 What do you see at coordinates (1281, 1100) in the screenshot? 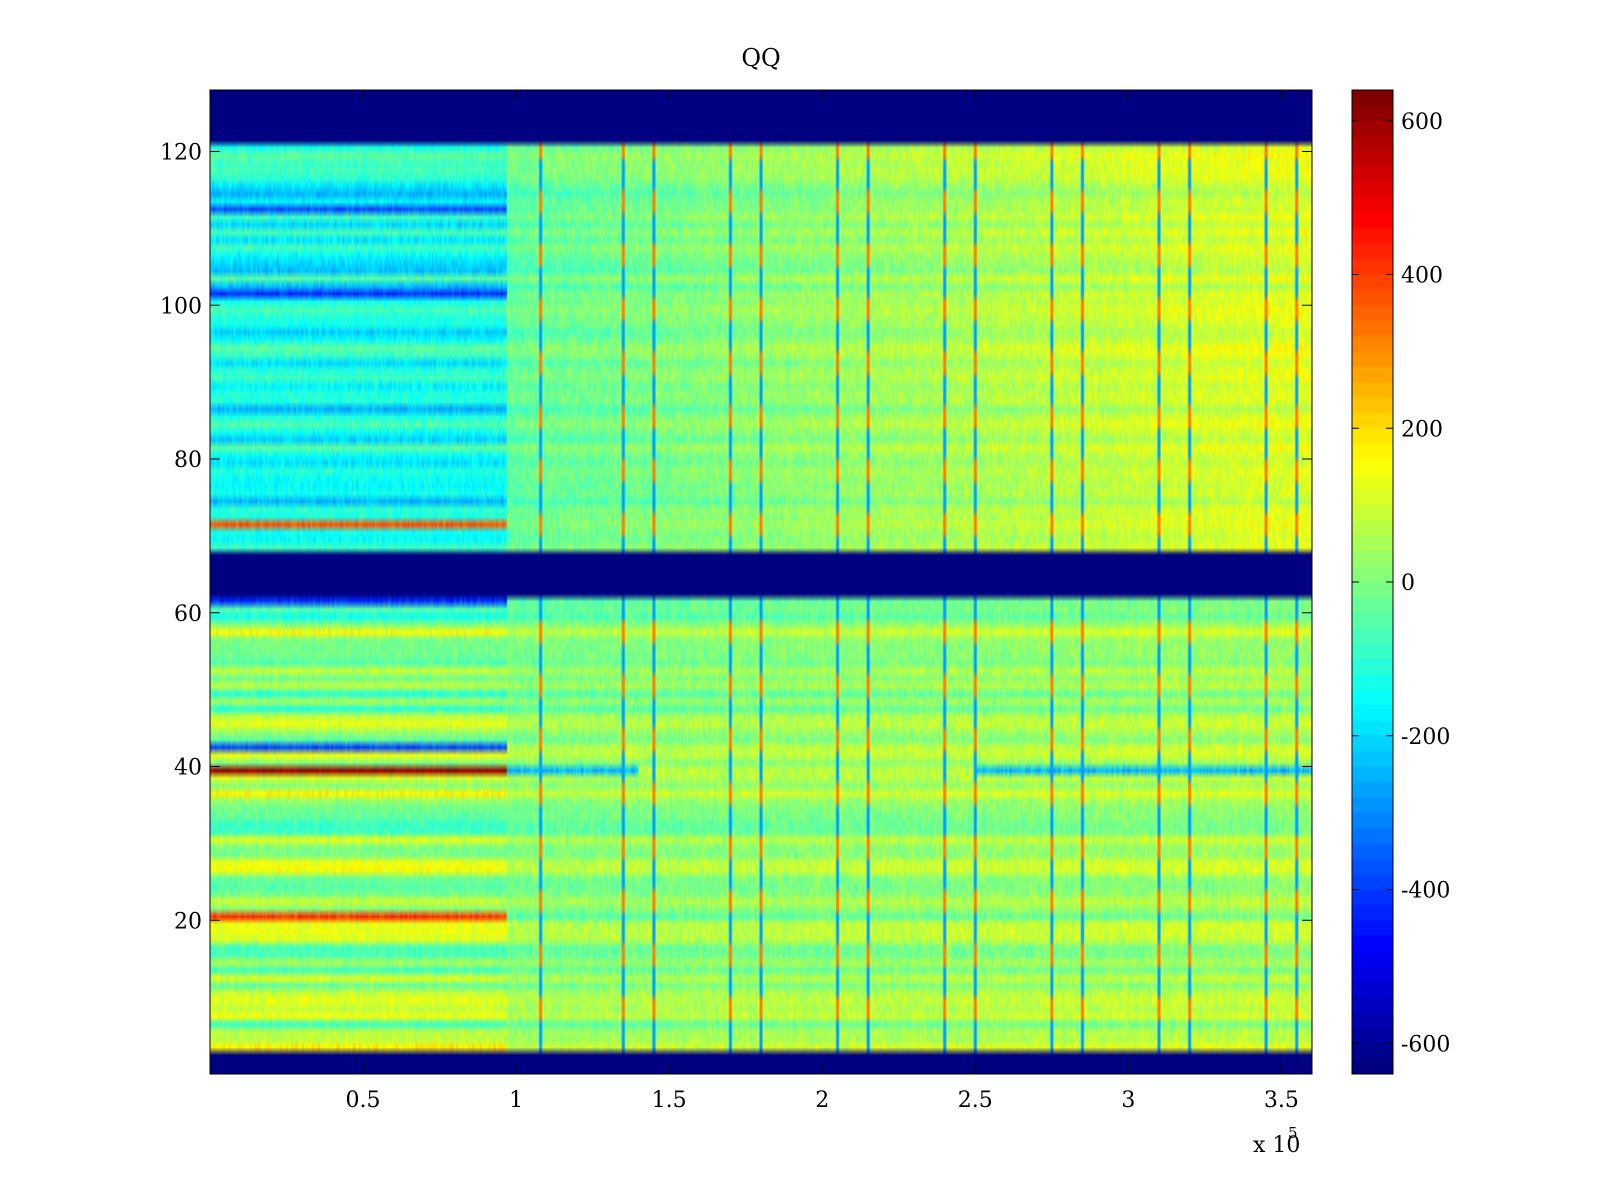
I see `x-tick-label: 3.5` at bounding box center [1281, 1100].